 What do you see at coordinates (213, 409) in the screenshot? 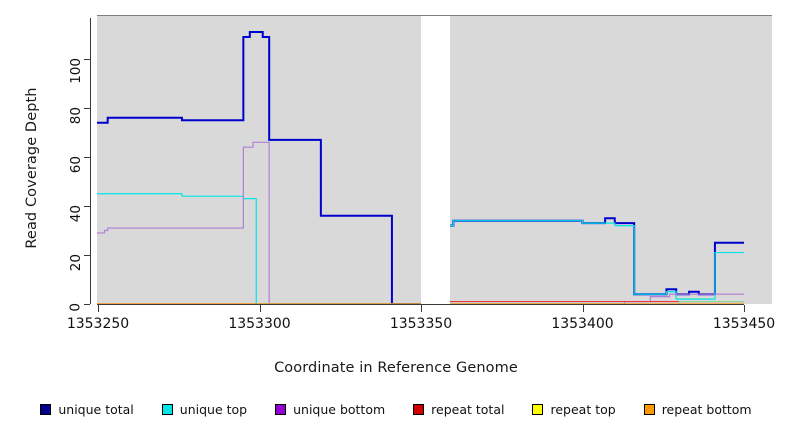
I see `legend-label: unique top` at bounding box center [213, 409].